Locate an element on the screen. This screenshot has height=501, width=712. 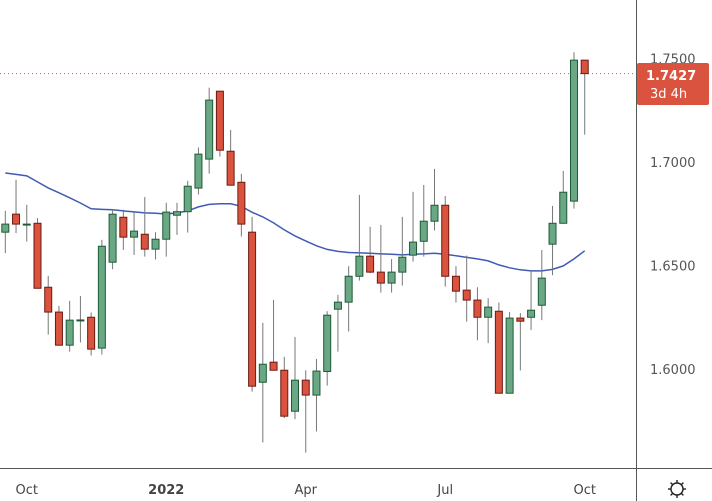
time-axis: Oct 2022 Apr Jul Oct is located at coordinates (306, 490).